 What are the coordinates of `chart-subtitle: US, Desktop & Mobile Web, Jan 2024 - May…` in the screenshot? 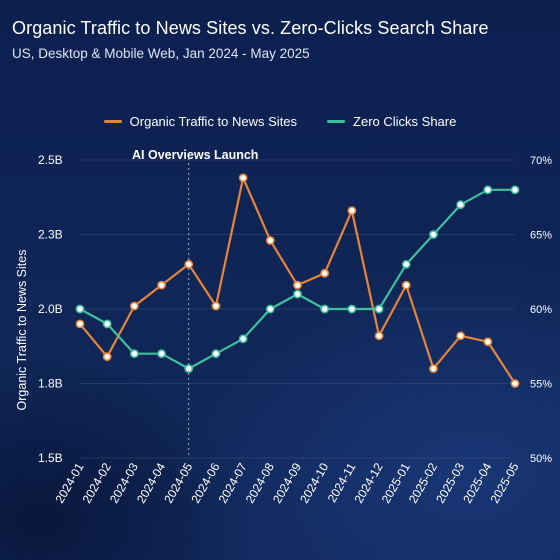 It's located at (161, 53).